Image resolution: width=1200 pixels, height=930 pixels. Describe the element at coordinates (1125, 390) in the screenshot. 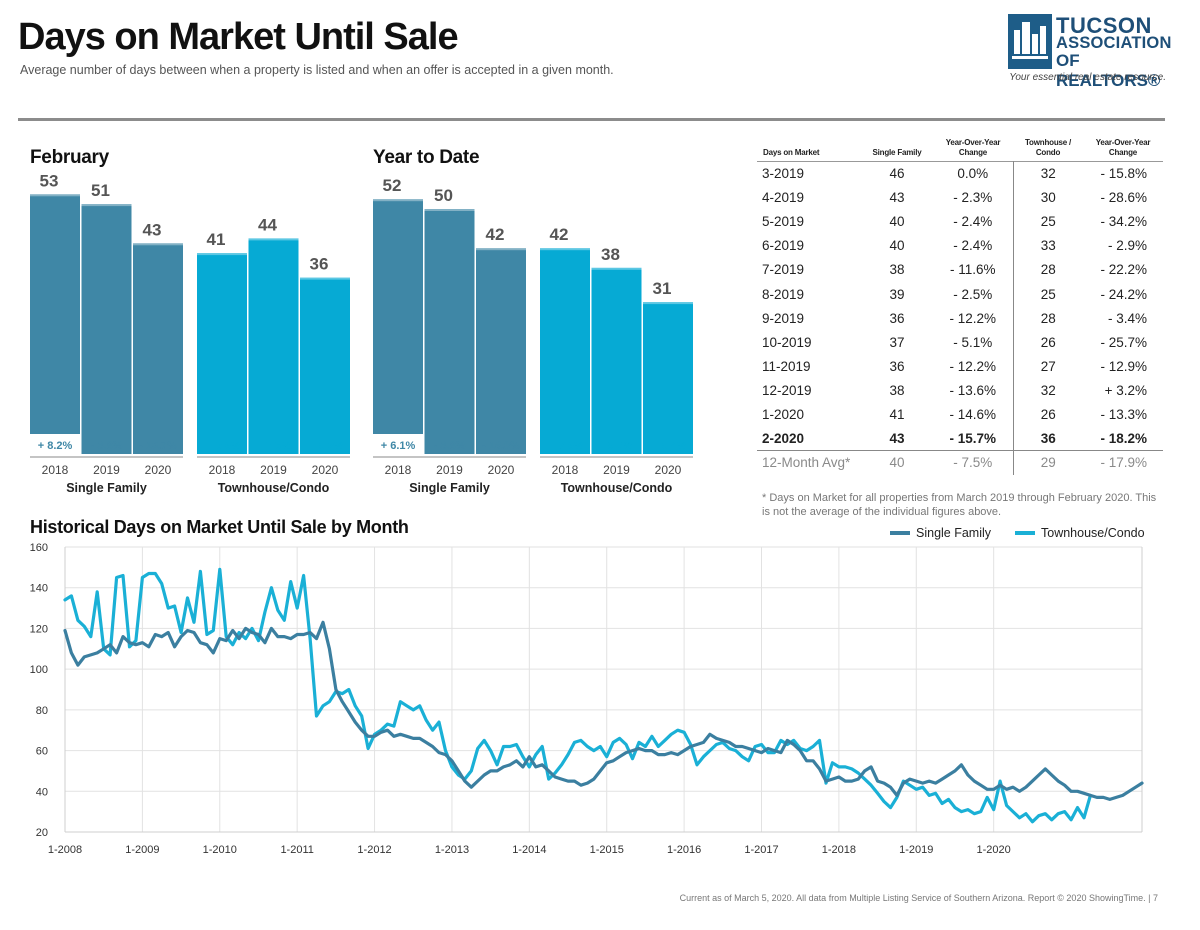

I see `table-cell: + 3.2%` at that location.